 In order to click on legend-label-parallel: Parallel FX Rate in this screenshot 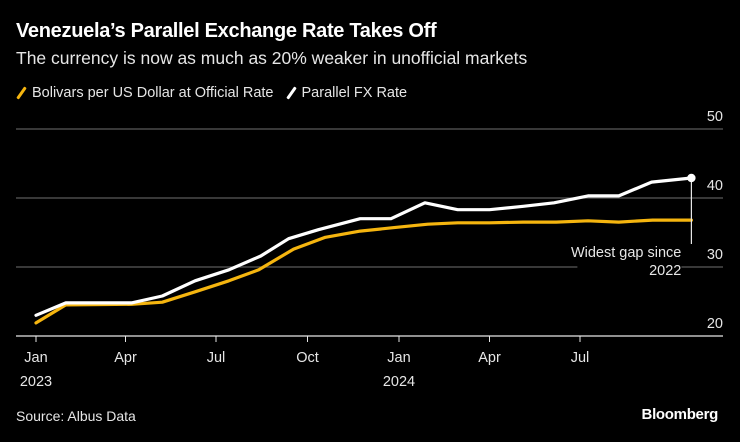, I will do `click(354, 93)`.